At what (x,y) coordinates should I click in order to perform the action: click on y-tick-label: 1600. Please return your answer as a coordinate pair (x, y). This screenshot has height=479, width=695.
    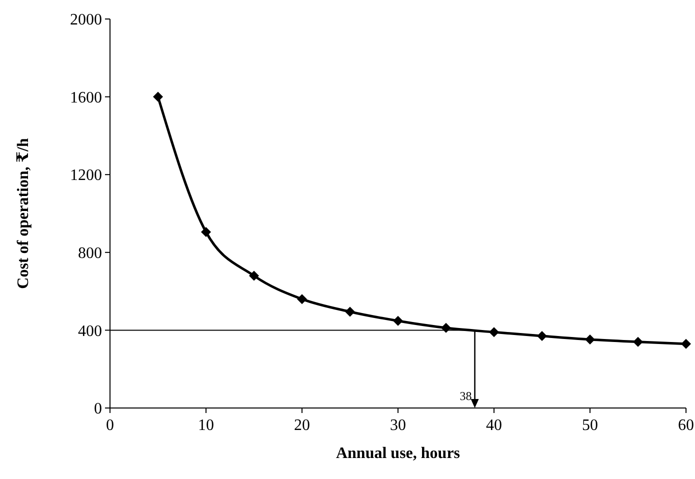
    Looking at the image, I should click on (86, 97).